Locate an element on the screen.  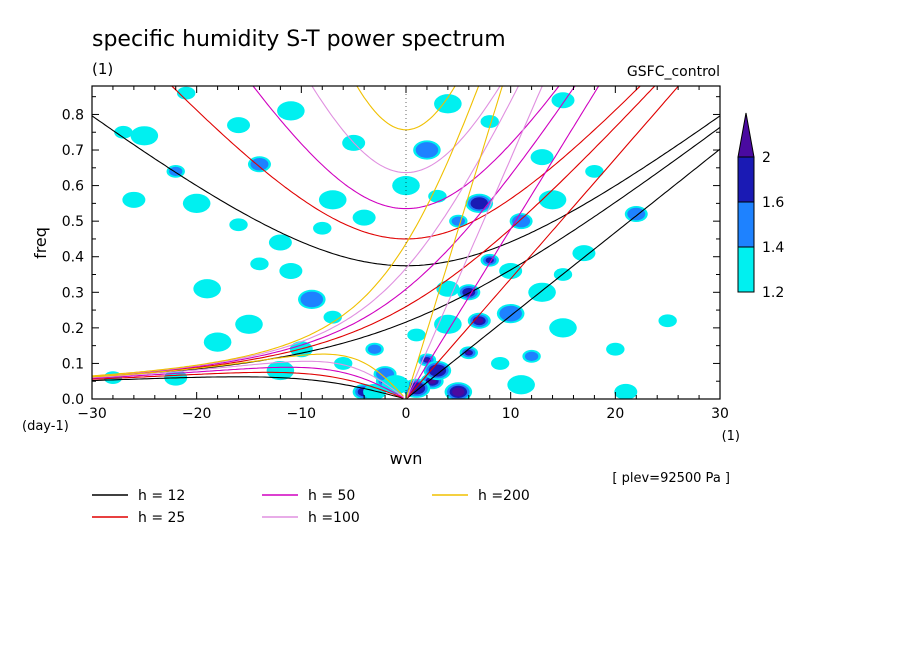
curve-h50-kelvin is located at coordinates (502, 242).